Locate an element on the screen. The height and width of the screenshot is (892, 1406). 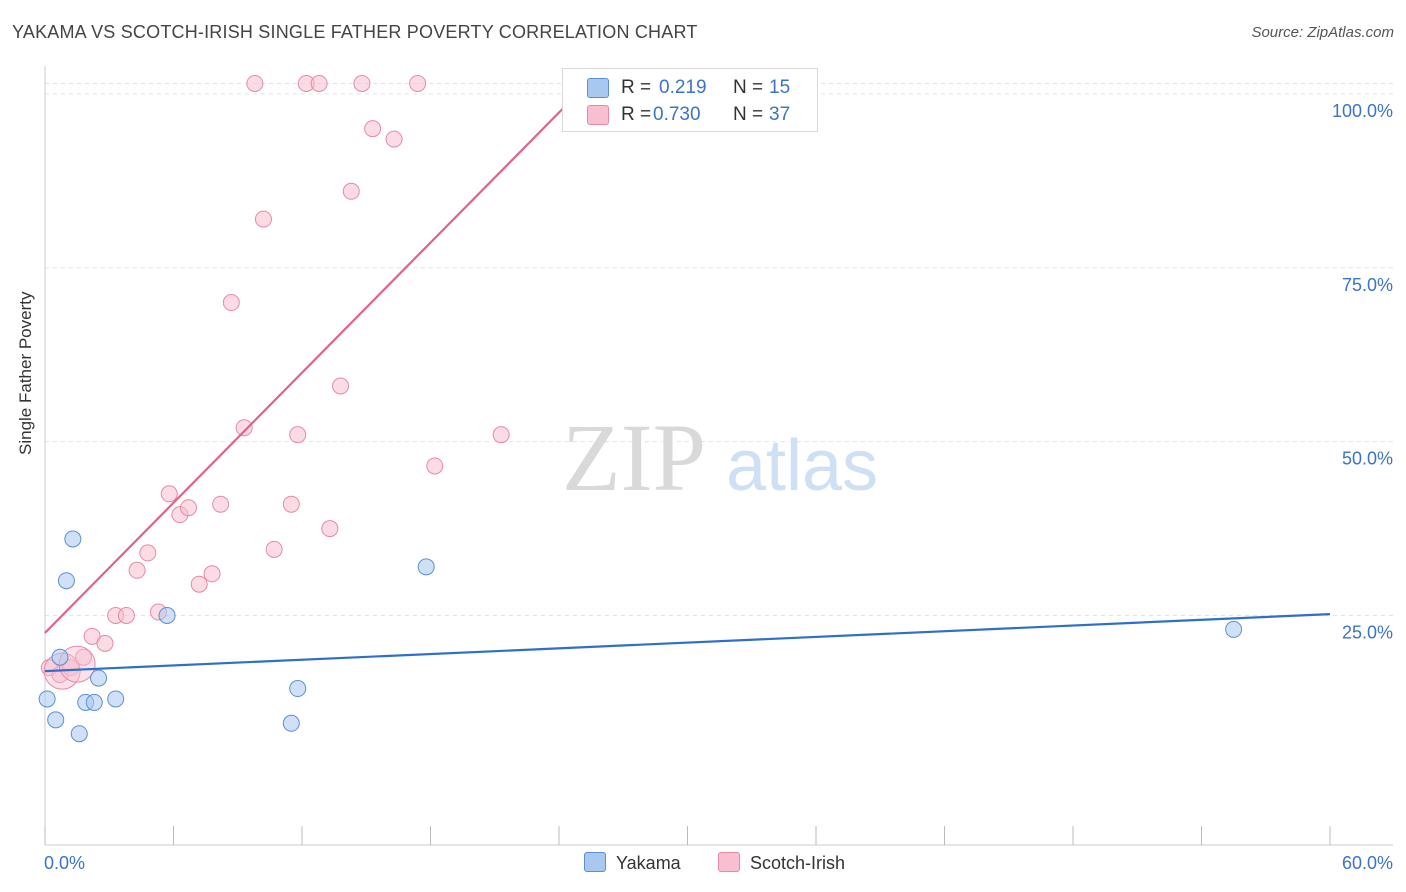
chart-source: Source: ZipAtlas.com is located at coordinates (1322, 32).